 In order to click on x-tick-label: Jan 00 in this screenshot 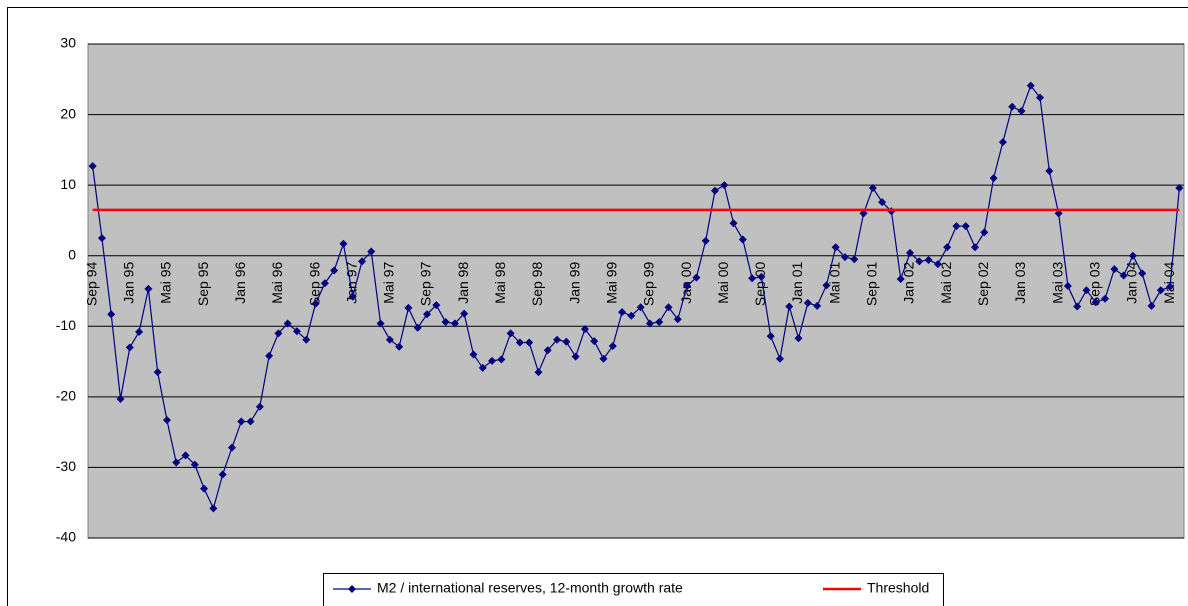, I will do `click(686, 283)`.